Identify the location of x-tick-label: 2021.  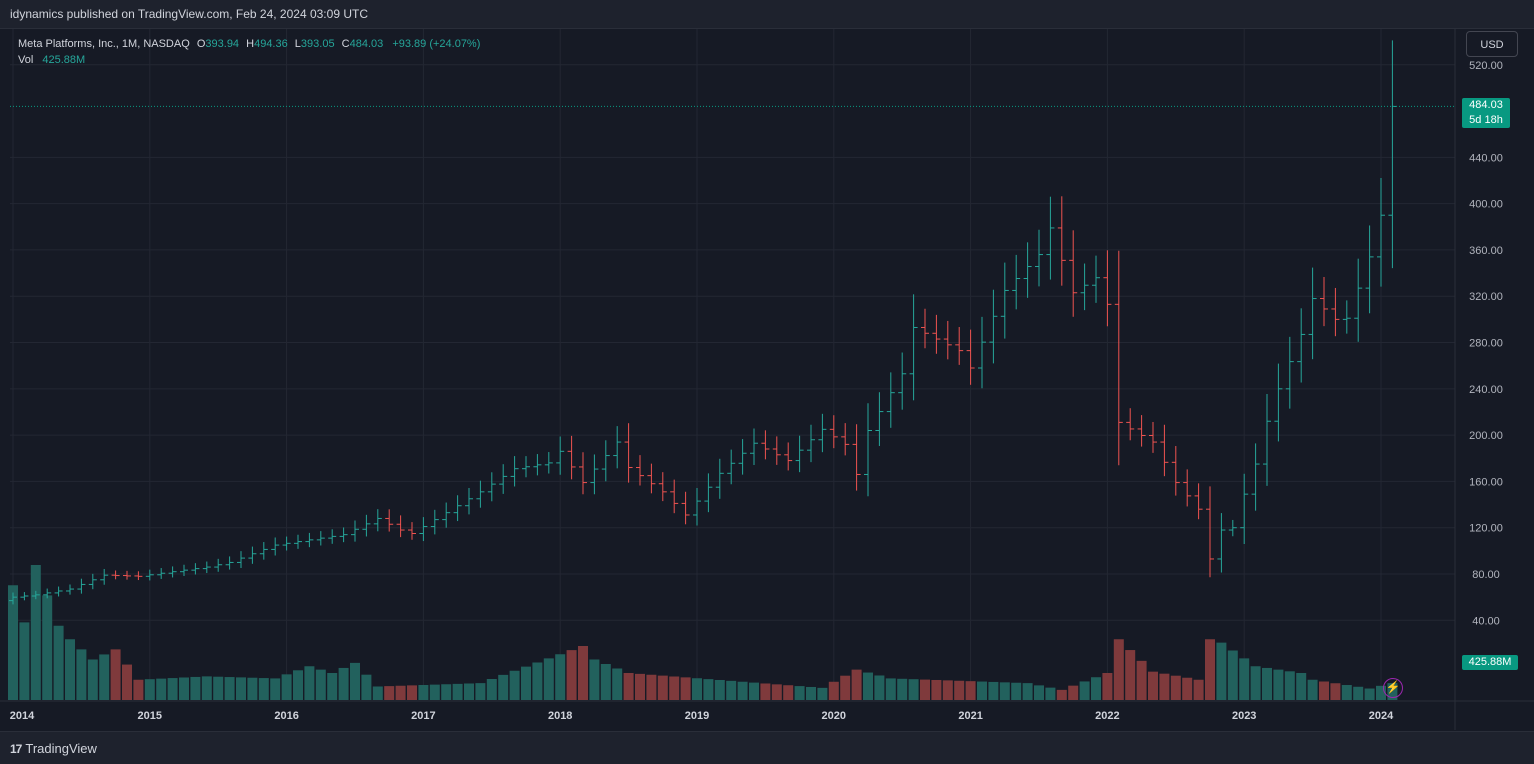
(970, 716).